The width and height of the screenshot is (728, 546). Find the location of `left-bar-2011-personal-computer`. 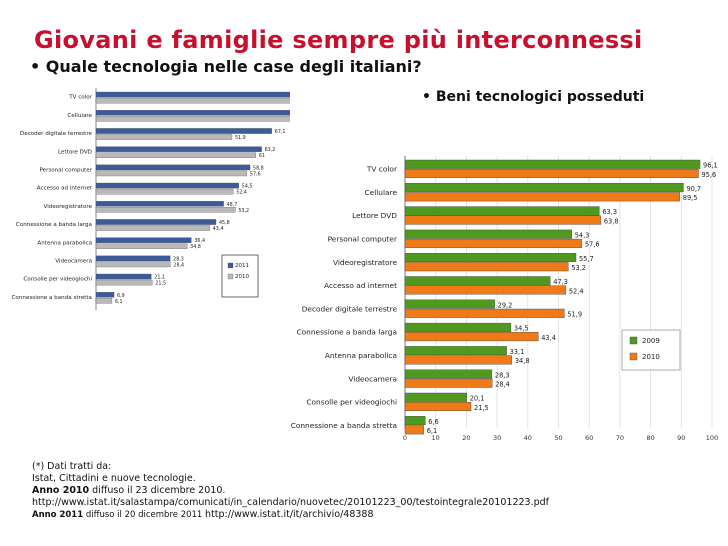

left-bar-2011-personal-computer is located at coordinates (173, 167).